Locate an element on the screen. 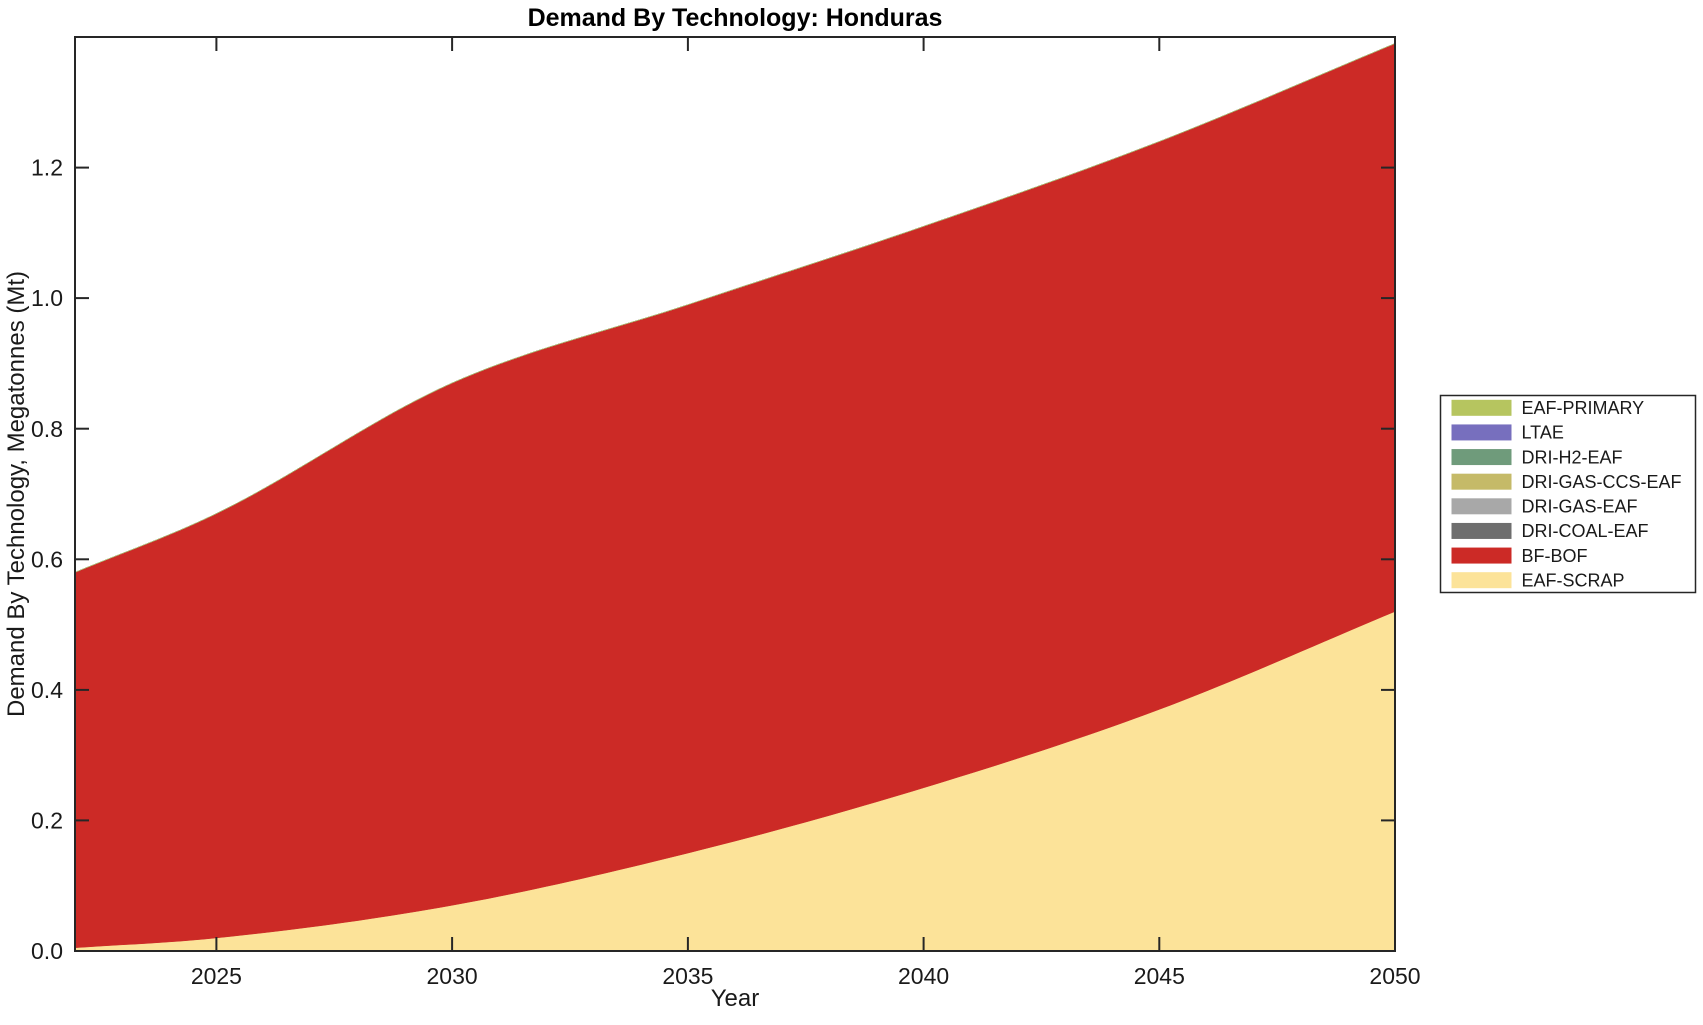 The image size is (1703, 1025). legend-swatch-dri-coal-eaf is located at coordinates (1481, 530).